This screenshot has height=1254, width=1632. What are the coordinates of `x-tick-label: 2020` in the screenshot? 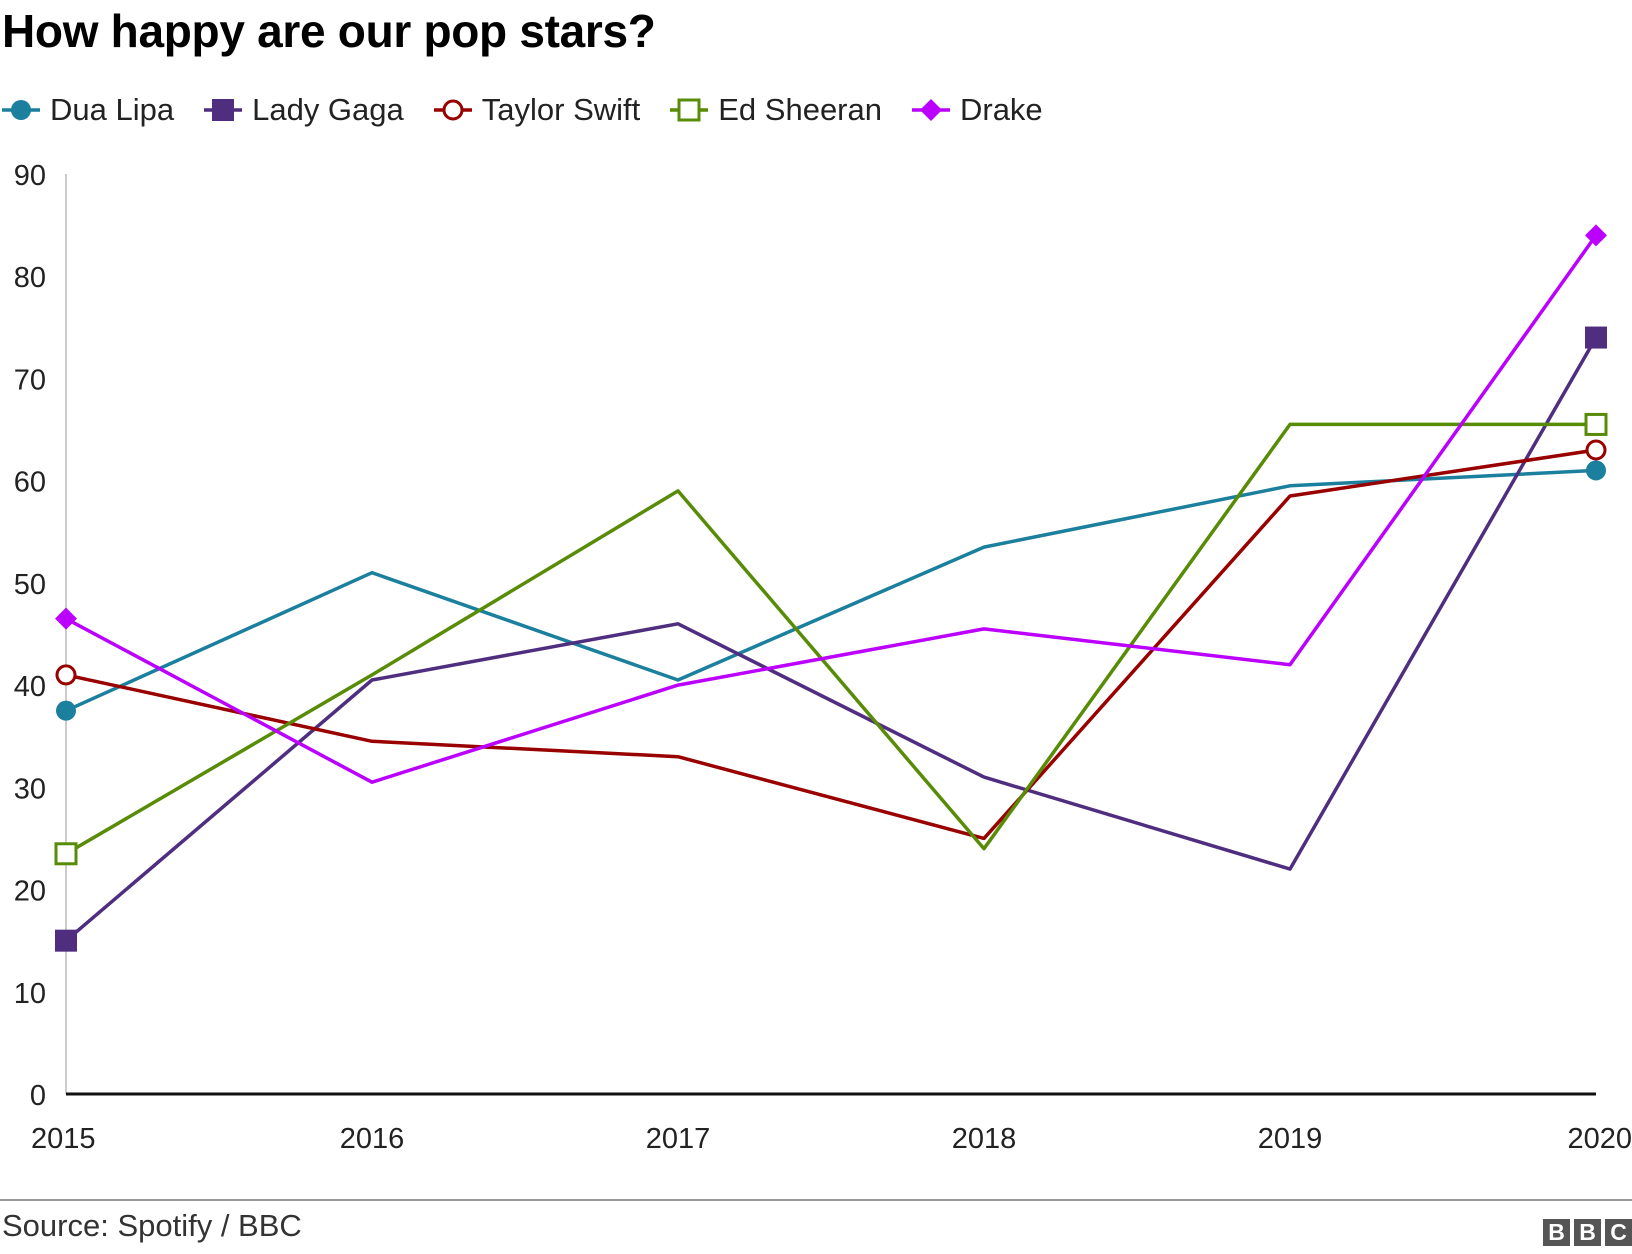 It's located at (1599, 1139).